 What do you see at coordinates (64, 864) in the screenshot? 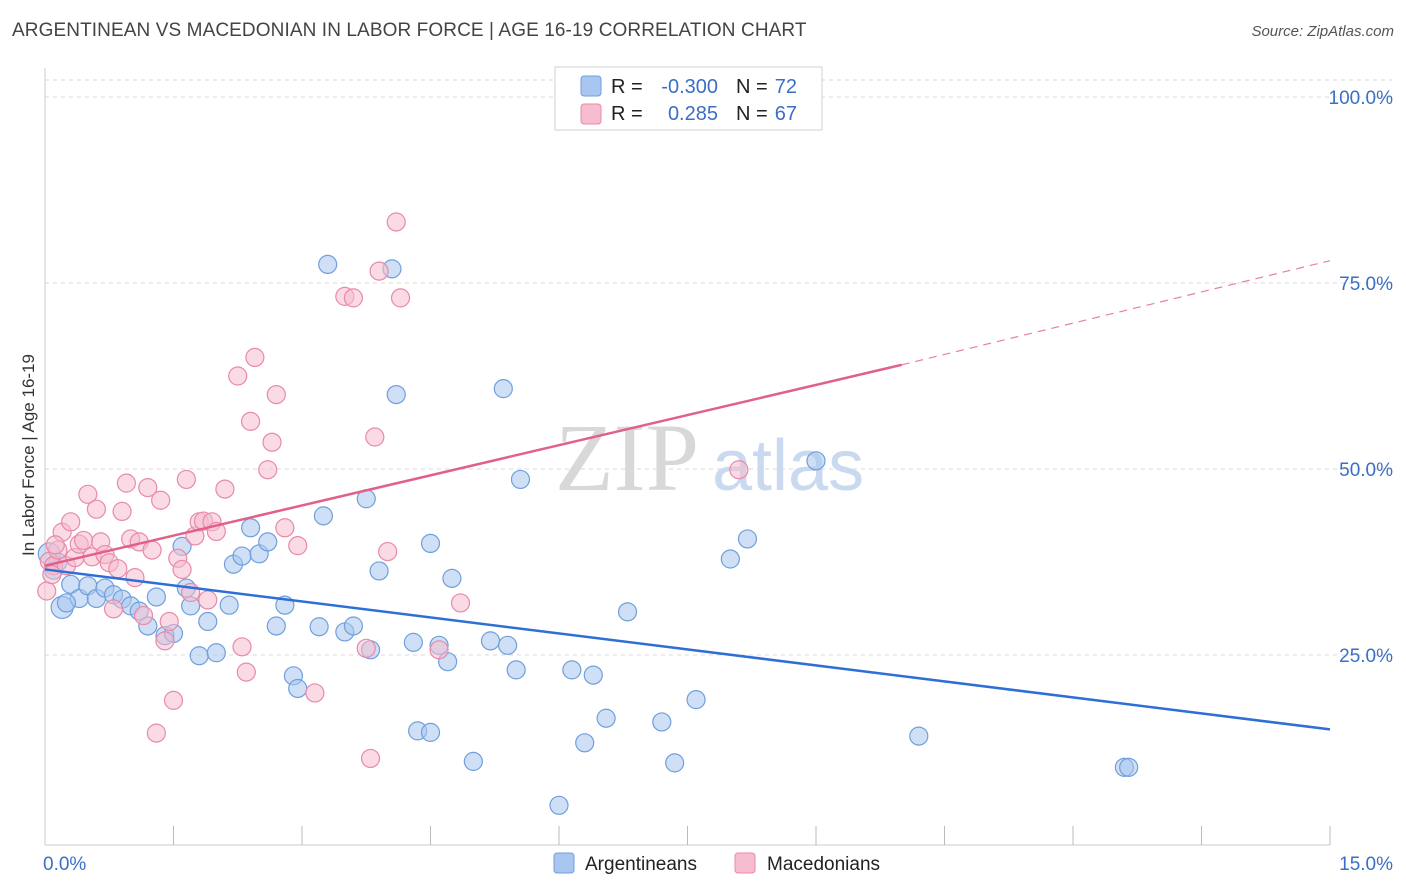
I see `x-tick-label-min: 0.0%` at bounding box center [64, 864].